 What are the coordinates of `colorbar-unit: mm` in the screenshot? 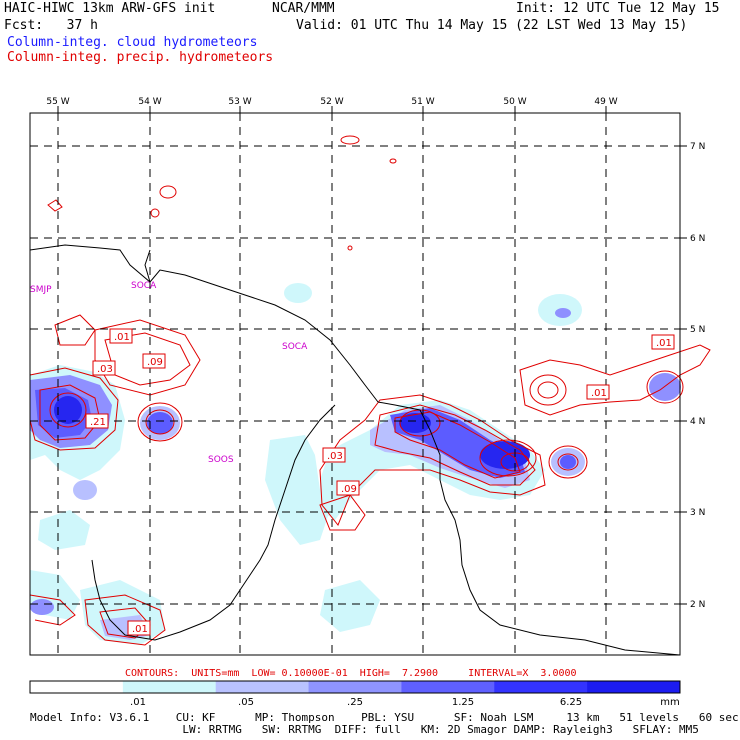 It's located at (669, 702).